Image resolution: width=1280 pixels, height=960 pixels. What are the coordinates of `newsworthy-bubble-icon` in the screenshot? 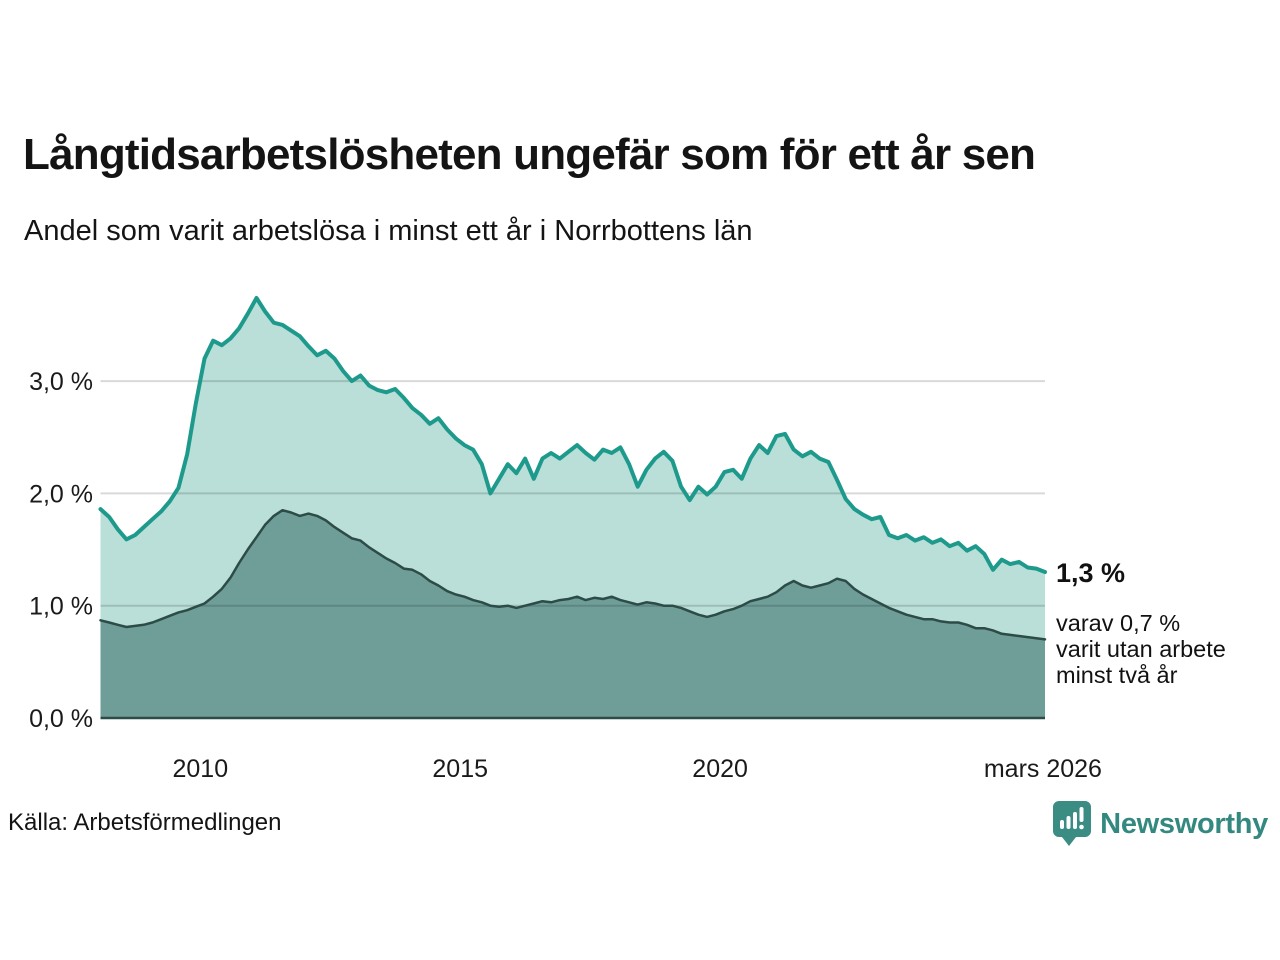 It's located at (1072, 823).